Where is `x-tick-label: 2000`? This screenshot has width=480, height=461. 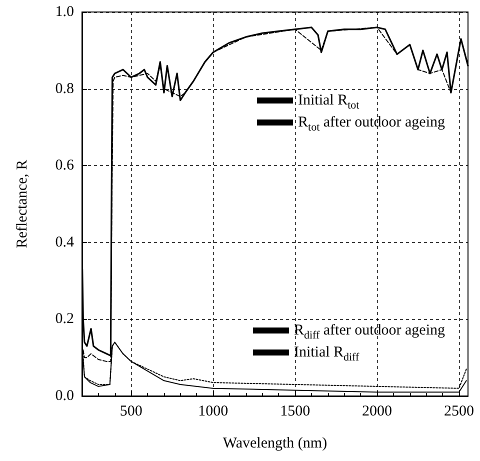
x-tick-label: 2000 is located at coordinates (377, 412).